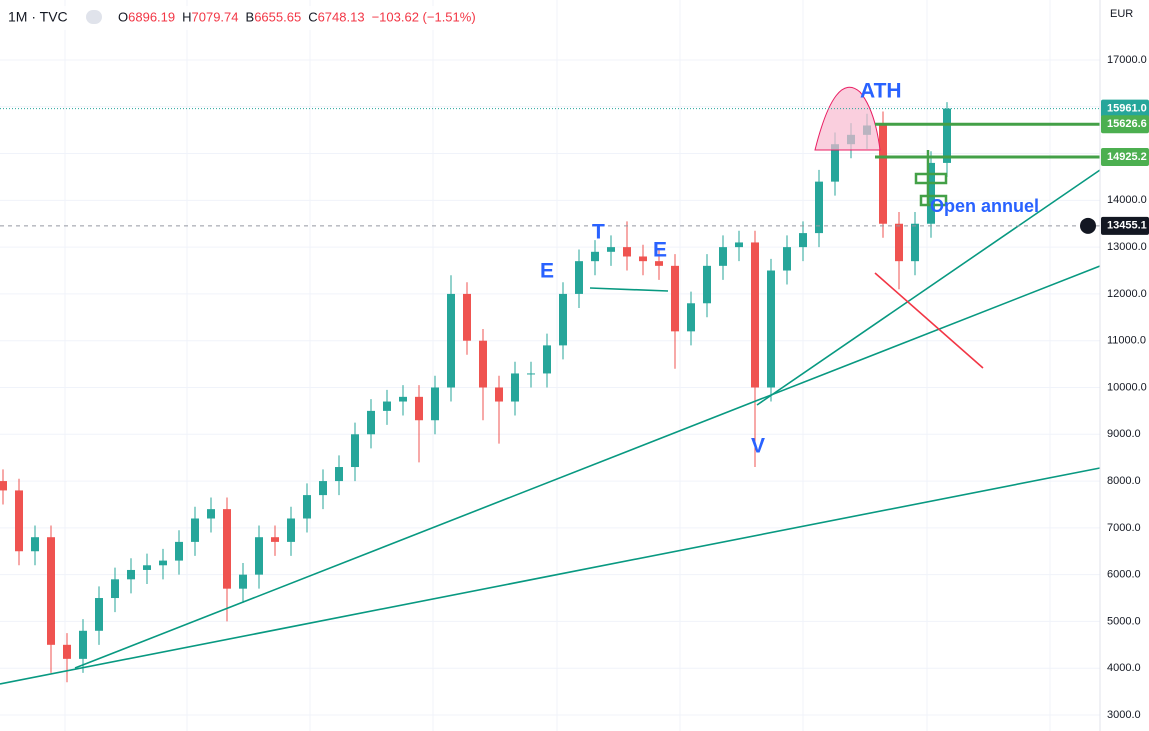  Describe the element at coordinates (1127, 60) in the screenshot. I see `y-tick-label: 17000.0` at that location.